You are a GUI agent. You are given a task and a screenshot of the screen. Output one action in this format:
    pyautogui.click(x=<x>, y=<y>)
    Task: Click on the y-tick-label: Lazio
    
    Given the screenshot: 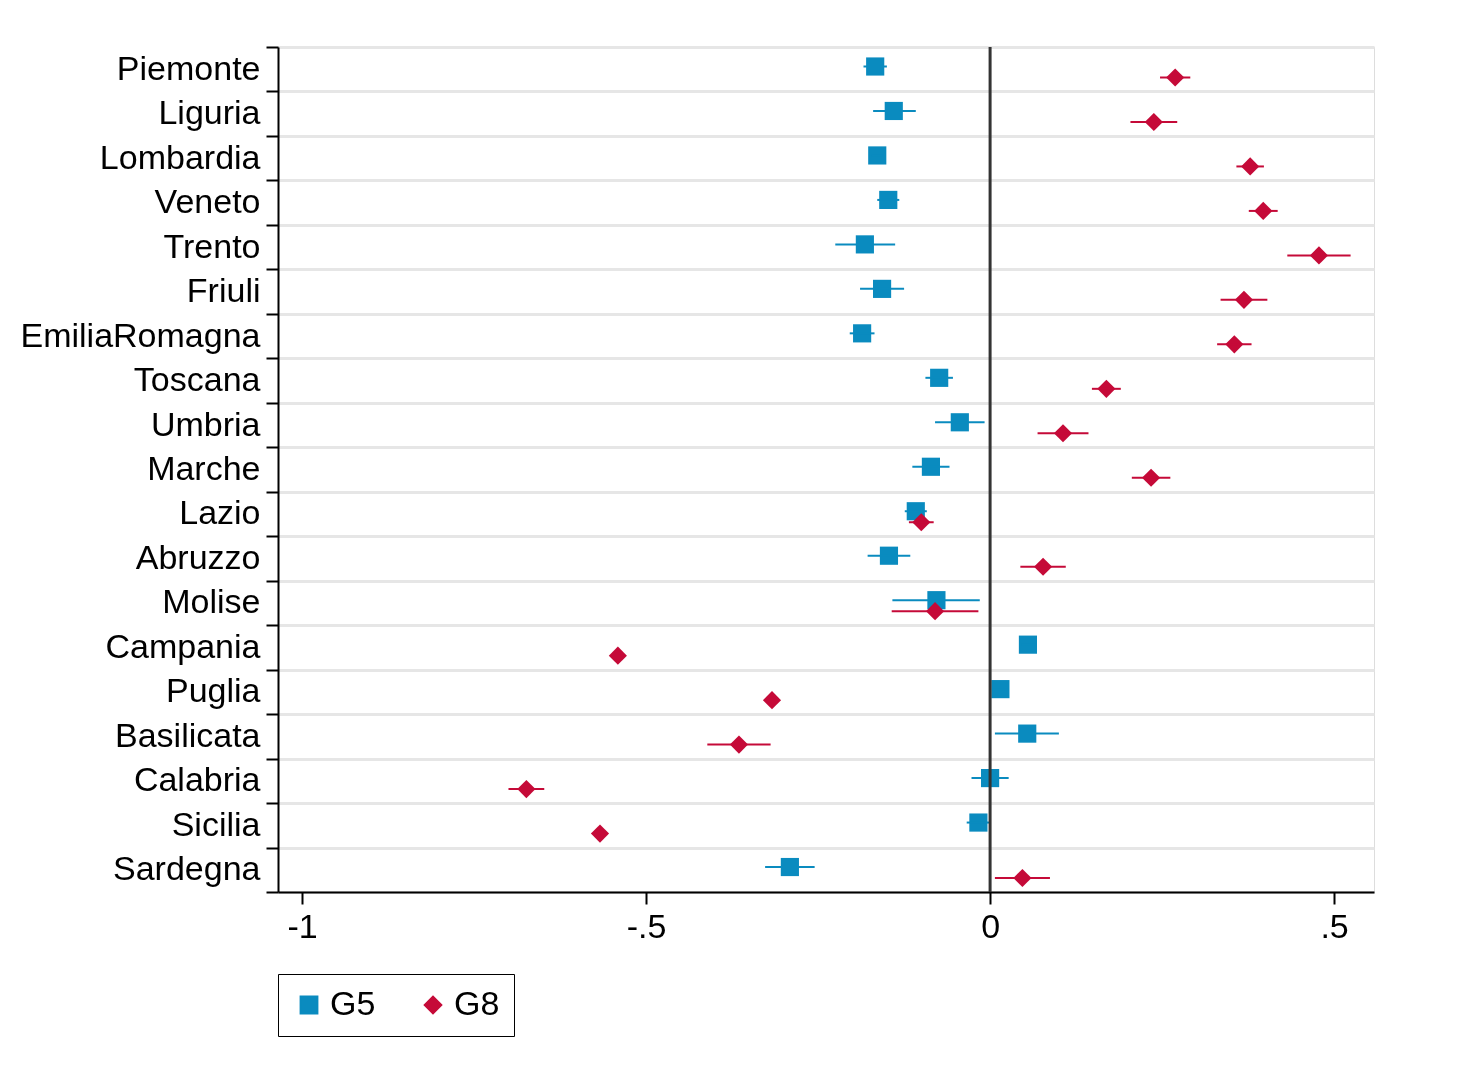 What is the action you would take?
    pyautogui.click(x=220, y=512)
    